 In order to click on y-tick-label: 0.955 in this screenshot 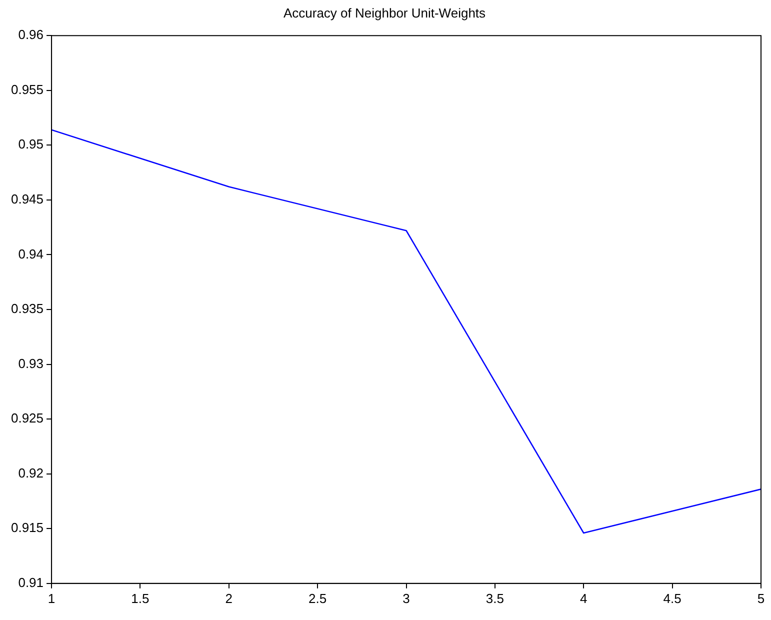, I will do `click(27, 89)`.